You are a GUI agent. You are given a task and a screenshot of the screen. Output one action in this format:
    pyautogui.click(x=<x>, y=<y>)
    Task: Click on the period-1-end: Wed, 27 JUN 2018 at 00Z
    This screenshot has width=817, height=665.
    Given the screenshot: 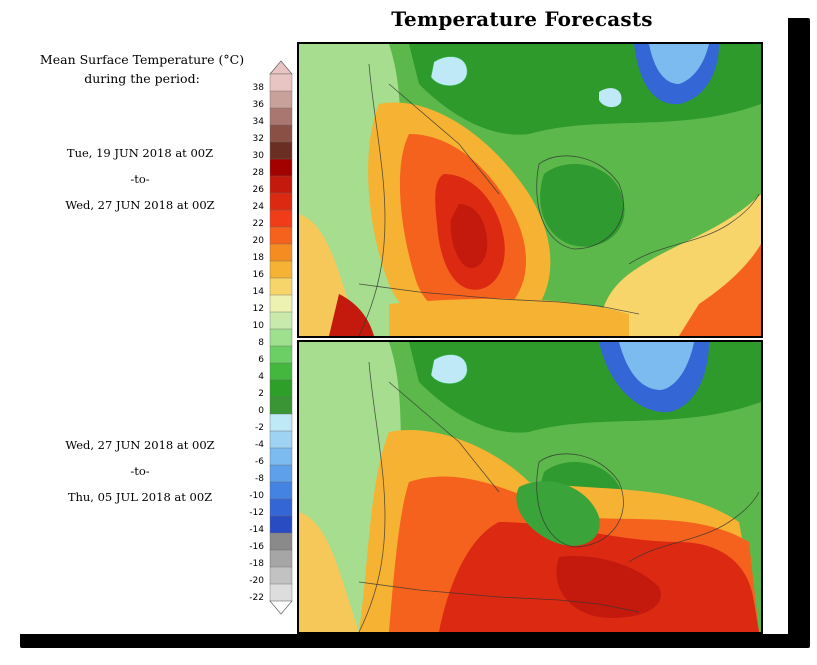 What is the action you would take?
    pyautogui.click(x=140, y=205)
    